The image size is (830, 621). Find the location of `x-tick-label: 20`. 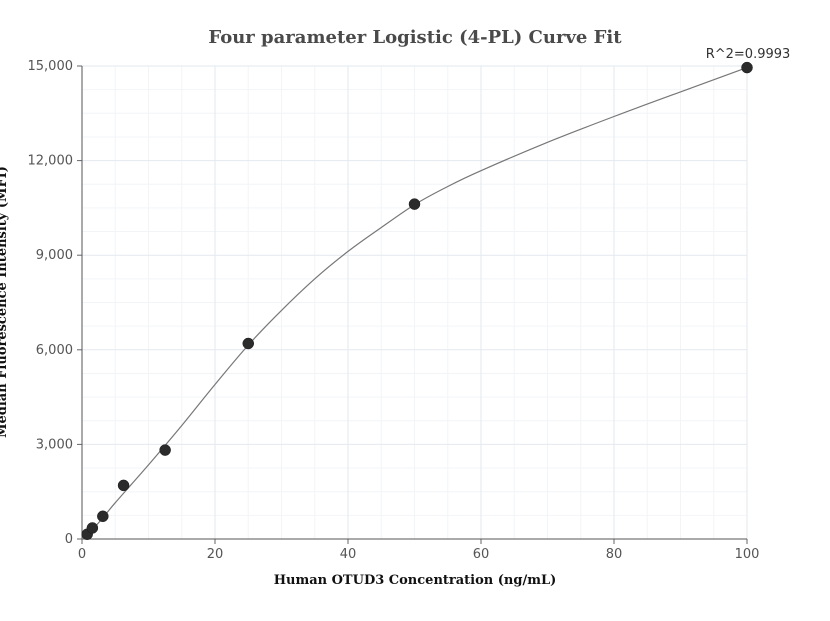

x-tick-label: 20 is located at coordinates (215, 554).